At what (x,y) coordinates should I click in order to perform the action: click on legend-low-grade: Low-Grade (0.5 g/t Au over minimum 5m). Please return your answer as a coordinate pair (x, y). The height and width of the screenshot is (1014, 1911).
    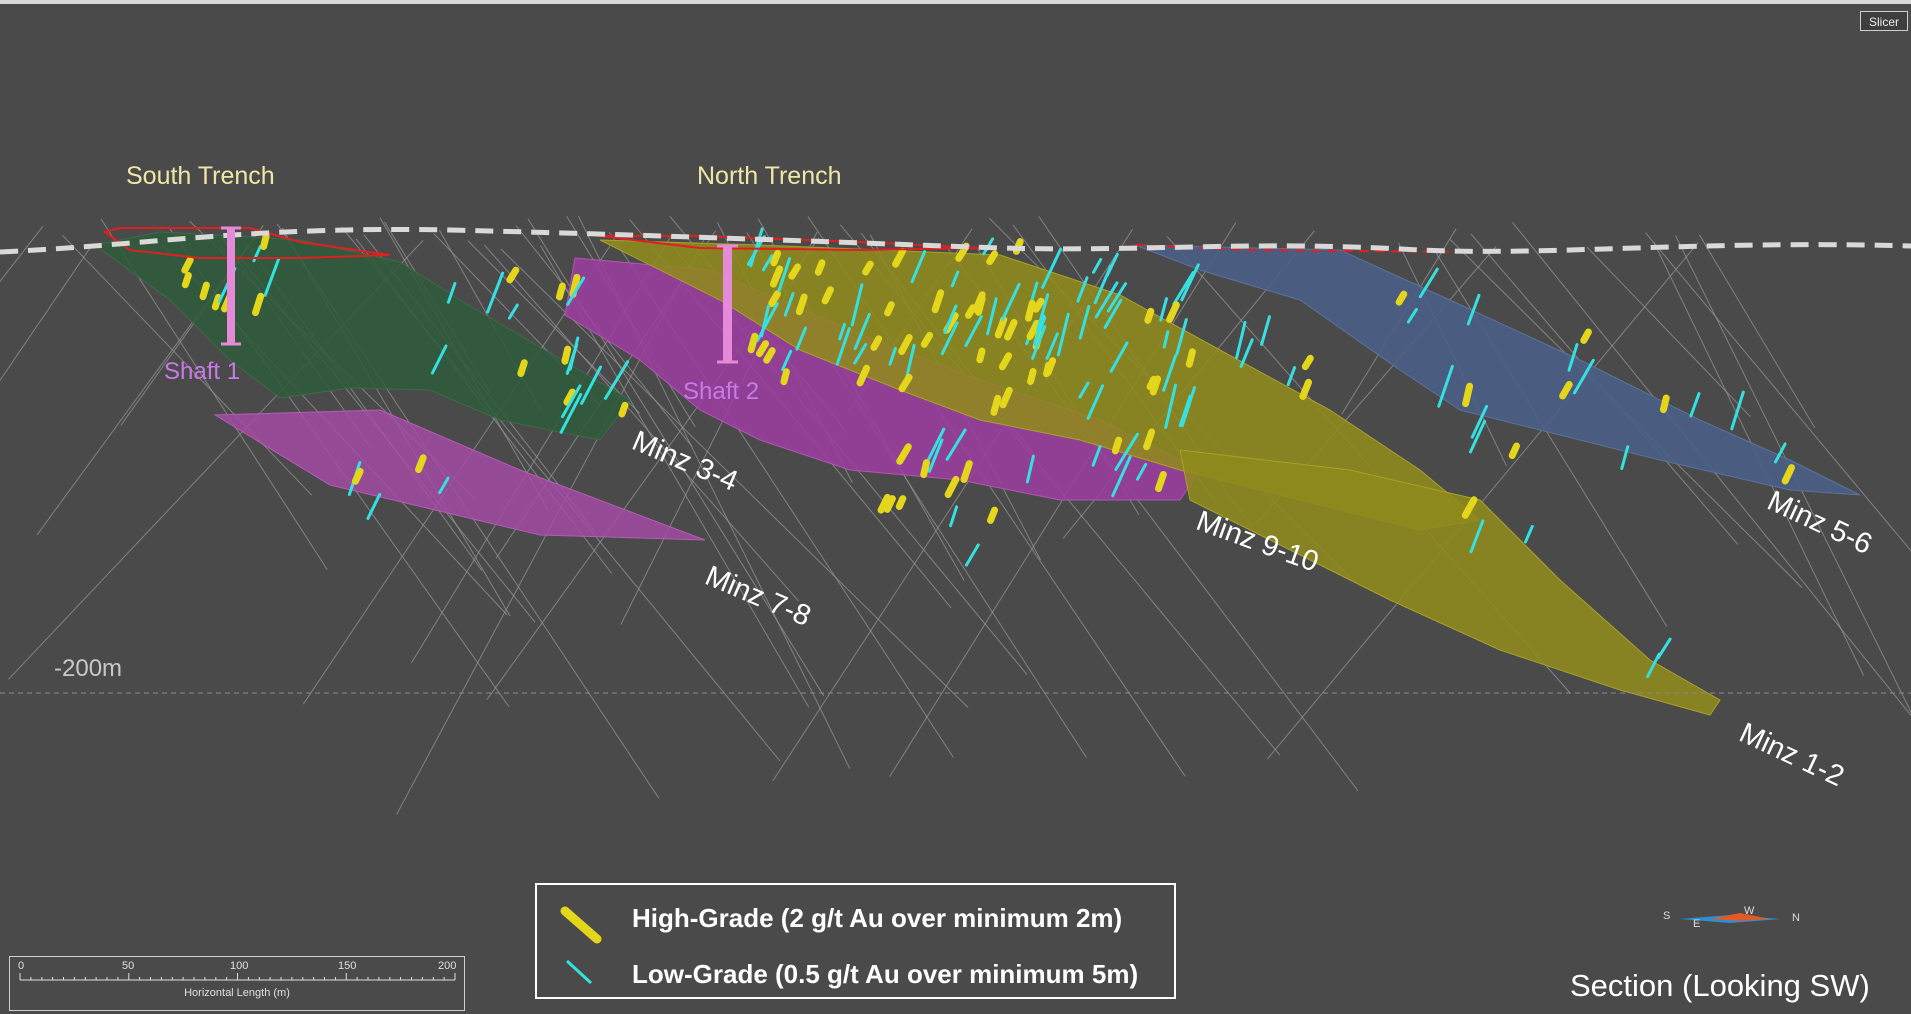
    Looking at the image, I should click on (885, 974).